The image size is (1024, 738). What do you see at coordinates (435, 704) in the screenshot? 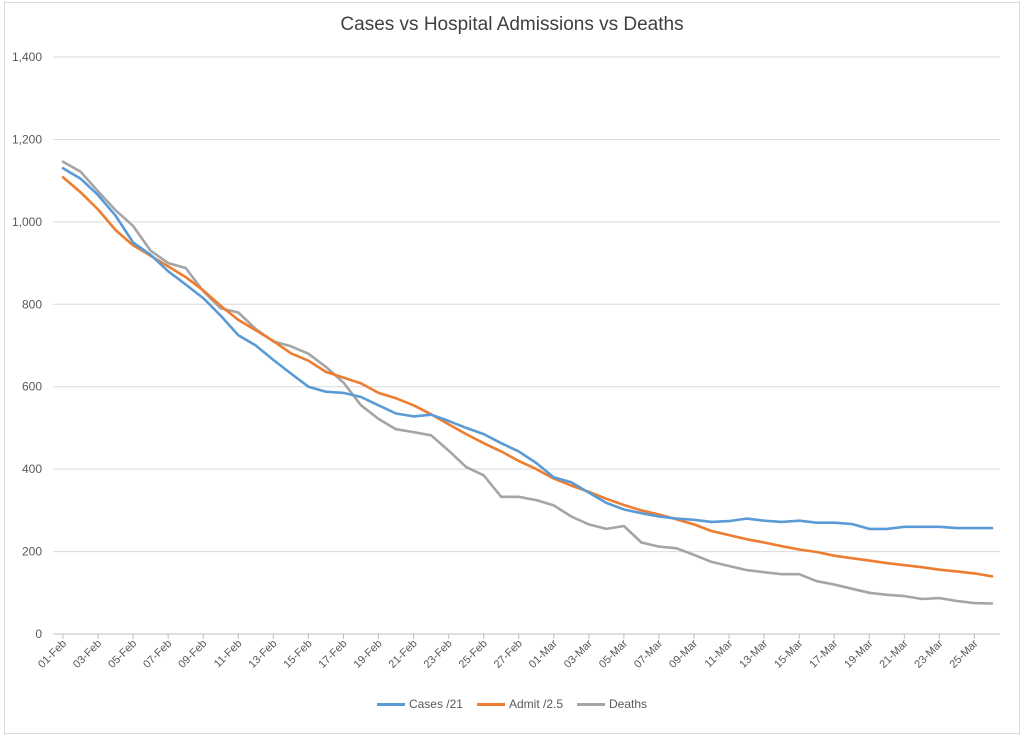
I see `legend-label: Cases /21` at bounding box center [435, 704].